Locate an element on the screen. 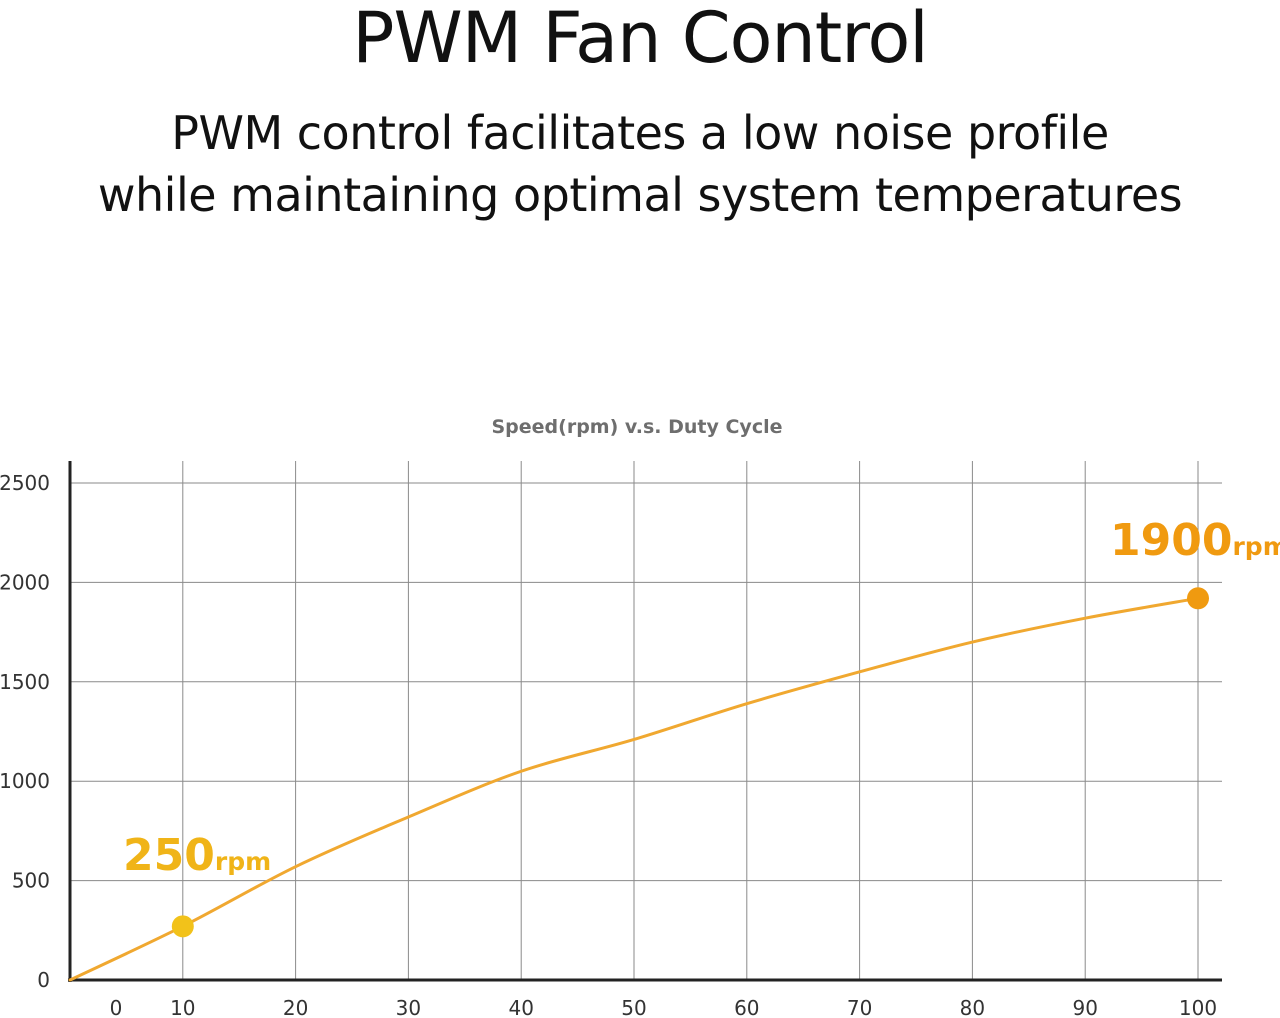  y-tick-label-2500: 2500 is located at coordinates (25, 483).